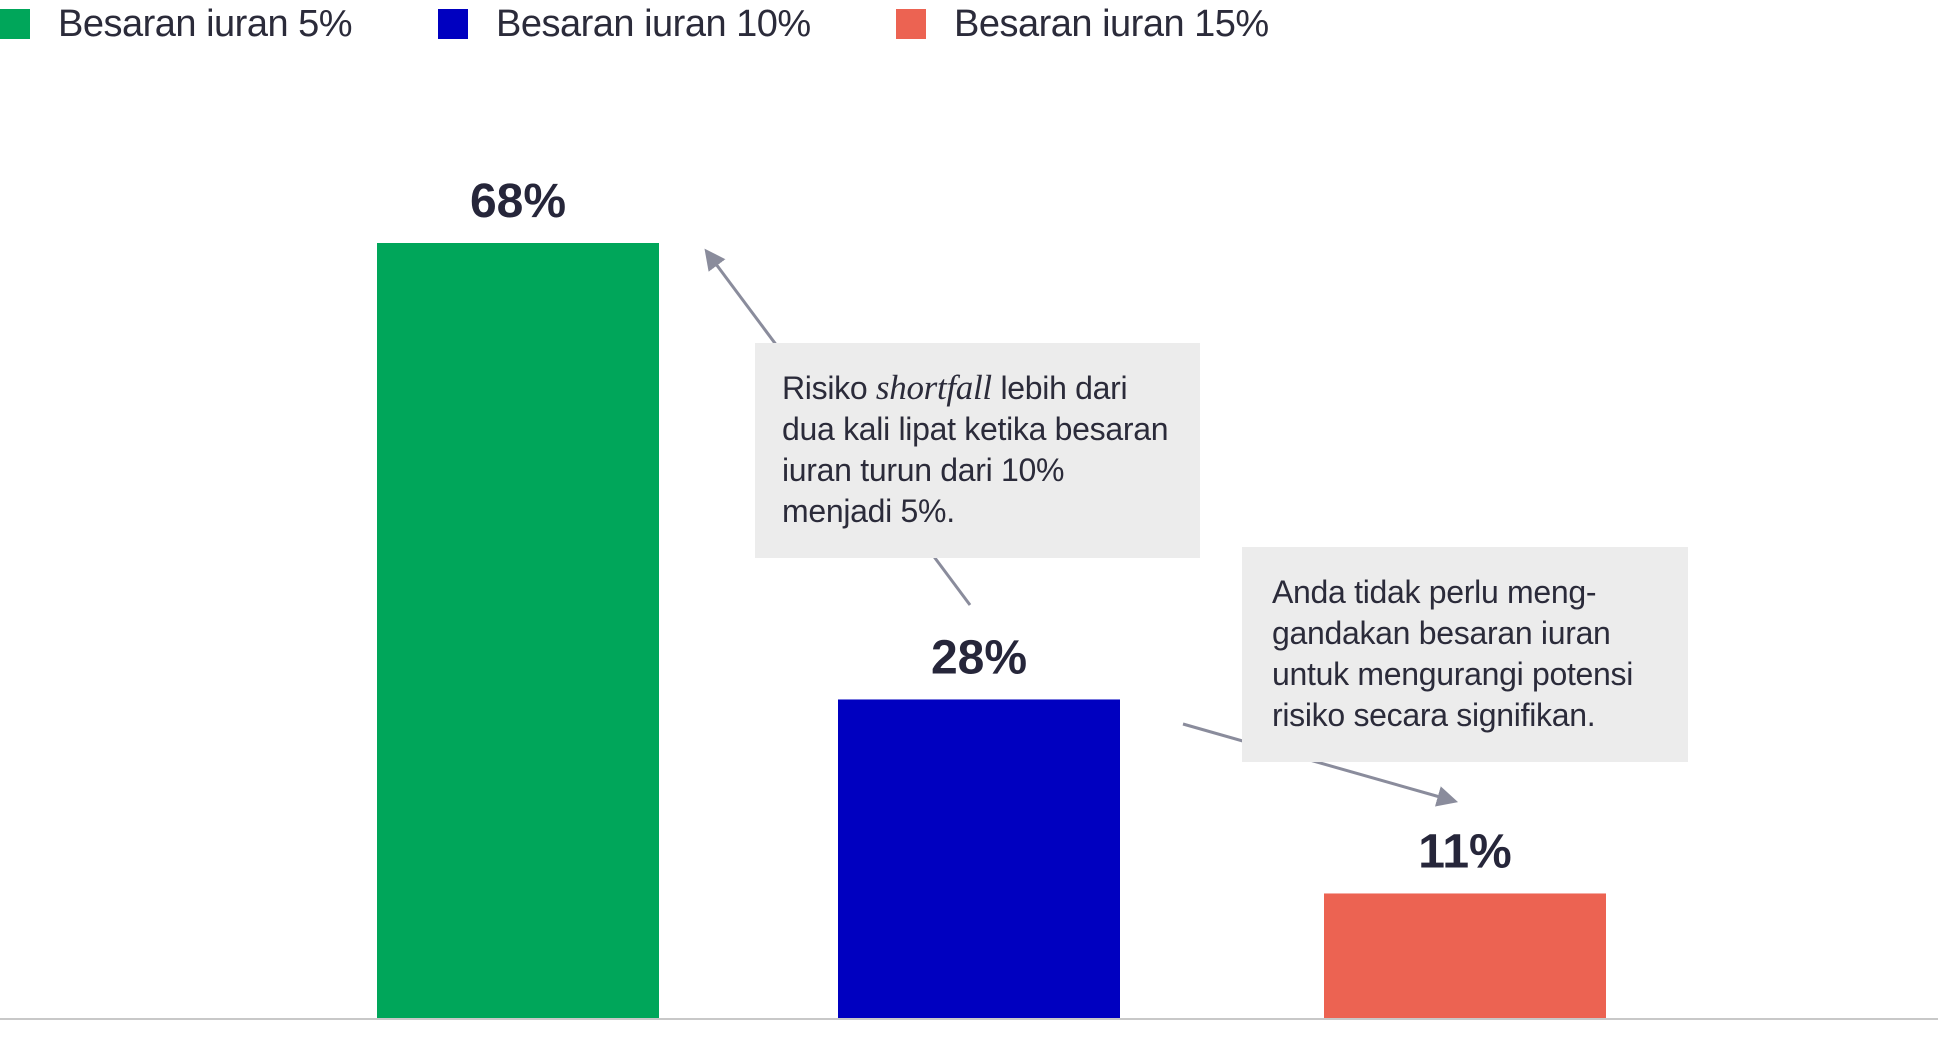 The width and height of the screenshot is (1938, 1064). Describe the element at coordinates (868, 511) in the screenshot. I see `annotation-1-line-4: menjadi 5%.` at that location.